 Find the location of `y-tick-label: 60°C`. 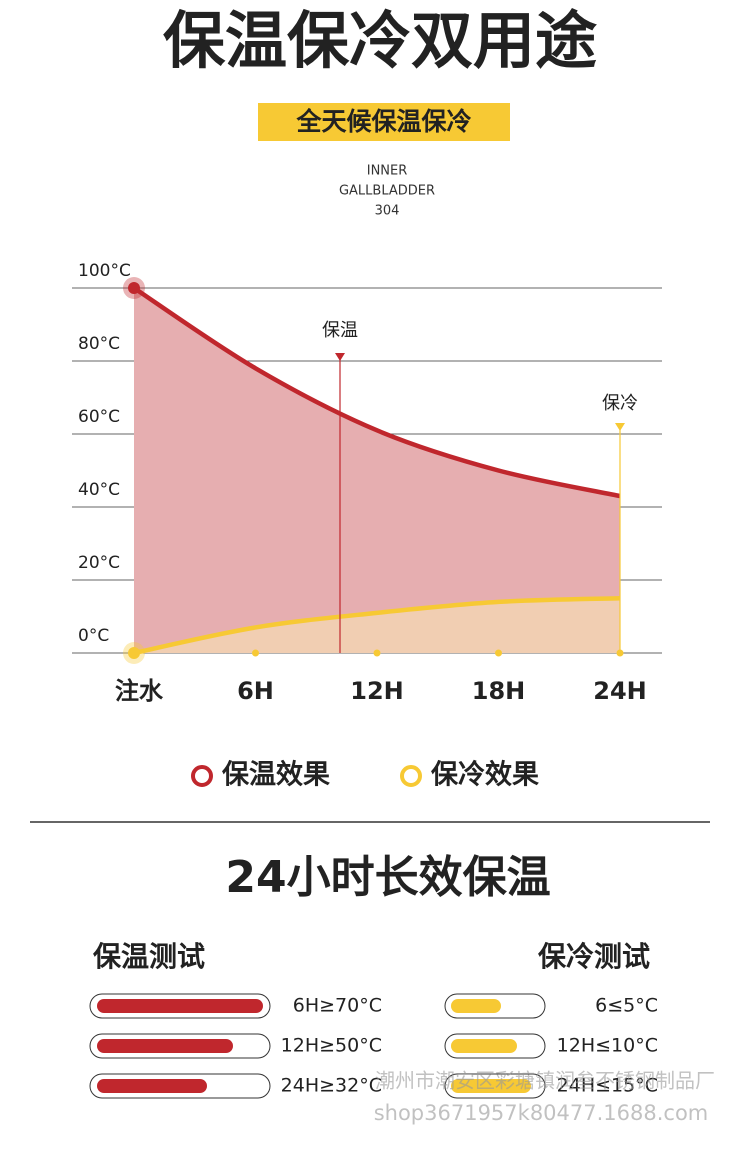

y-tick-label: 60°C is located at coordinates (99, 417).